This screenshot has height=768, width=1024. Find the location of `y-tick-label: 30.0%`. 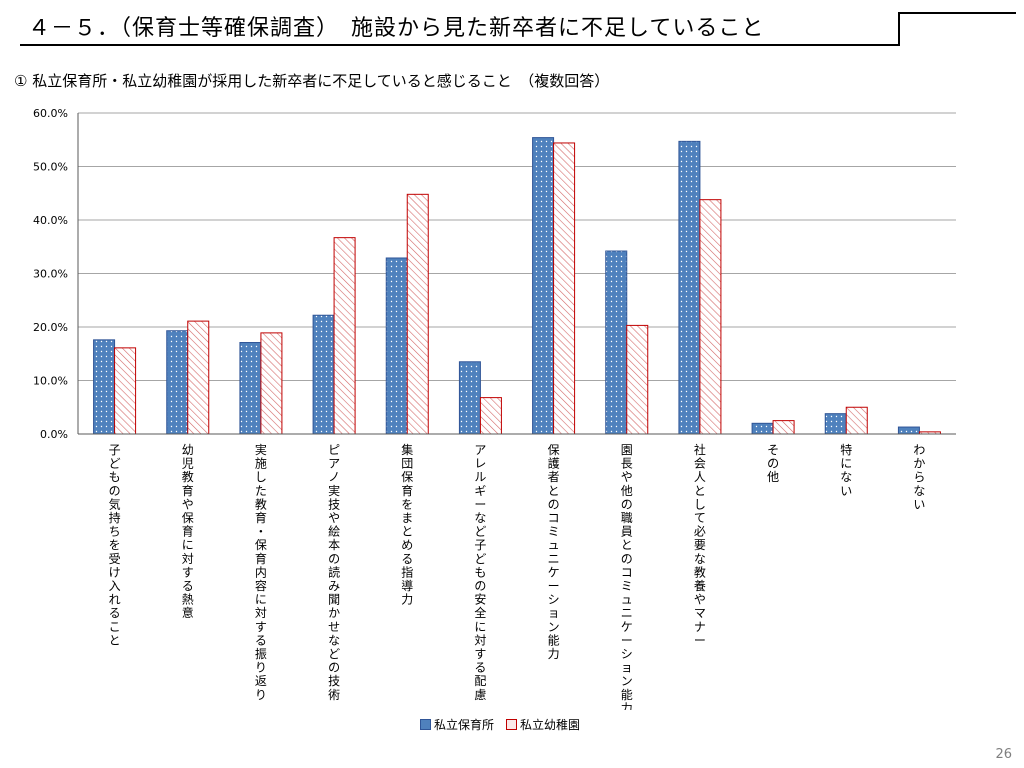

y-tick-label: 30.0% is located at coordinates (50, 274).